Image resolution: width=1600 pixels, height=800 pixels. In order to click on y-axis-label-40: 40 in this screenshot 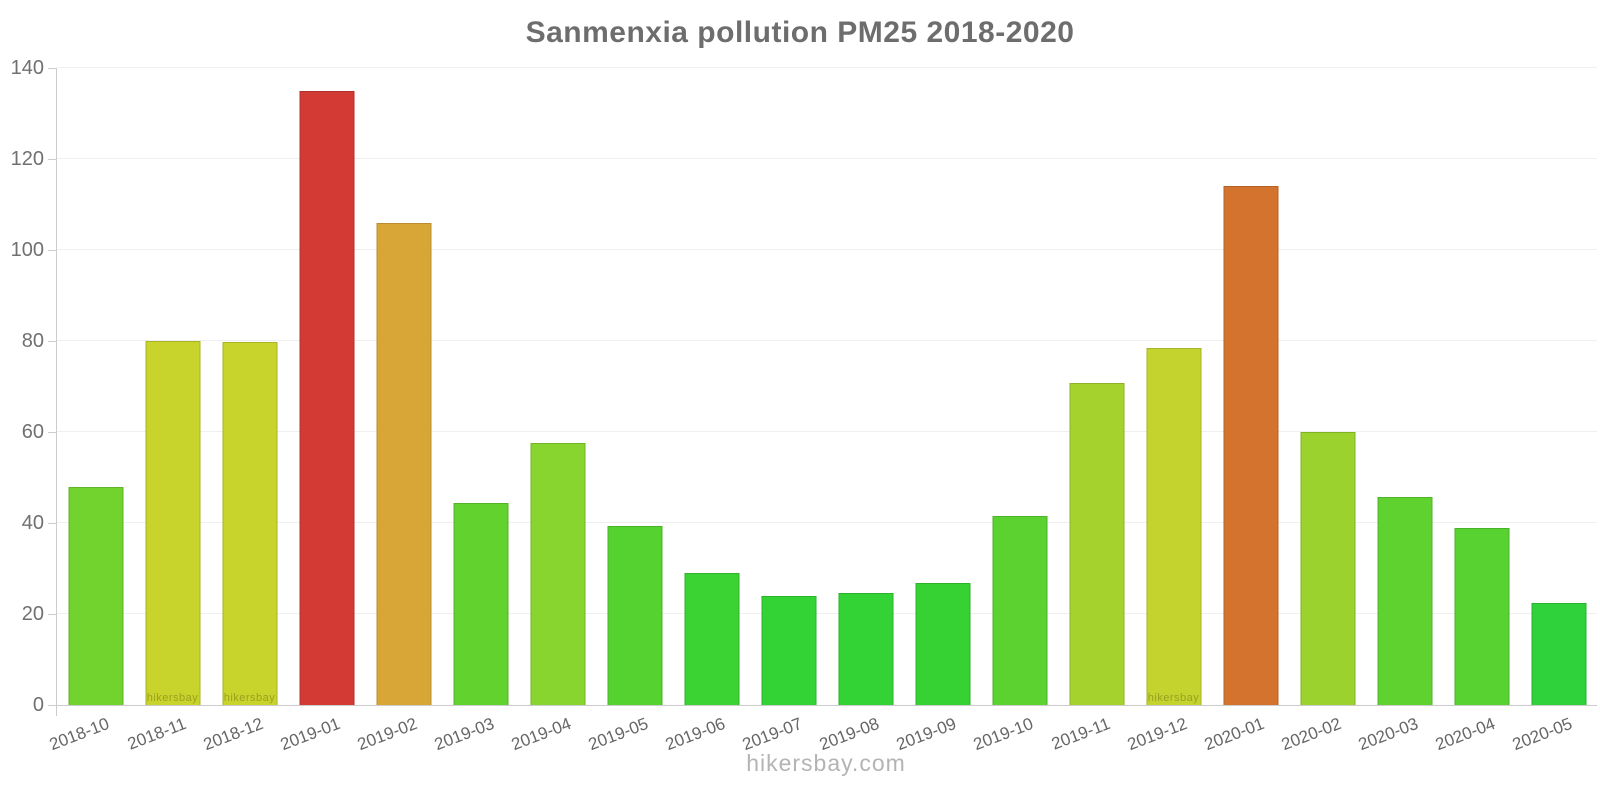, I will do `click(32, 523)`.